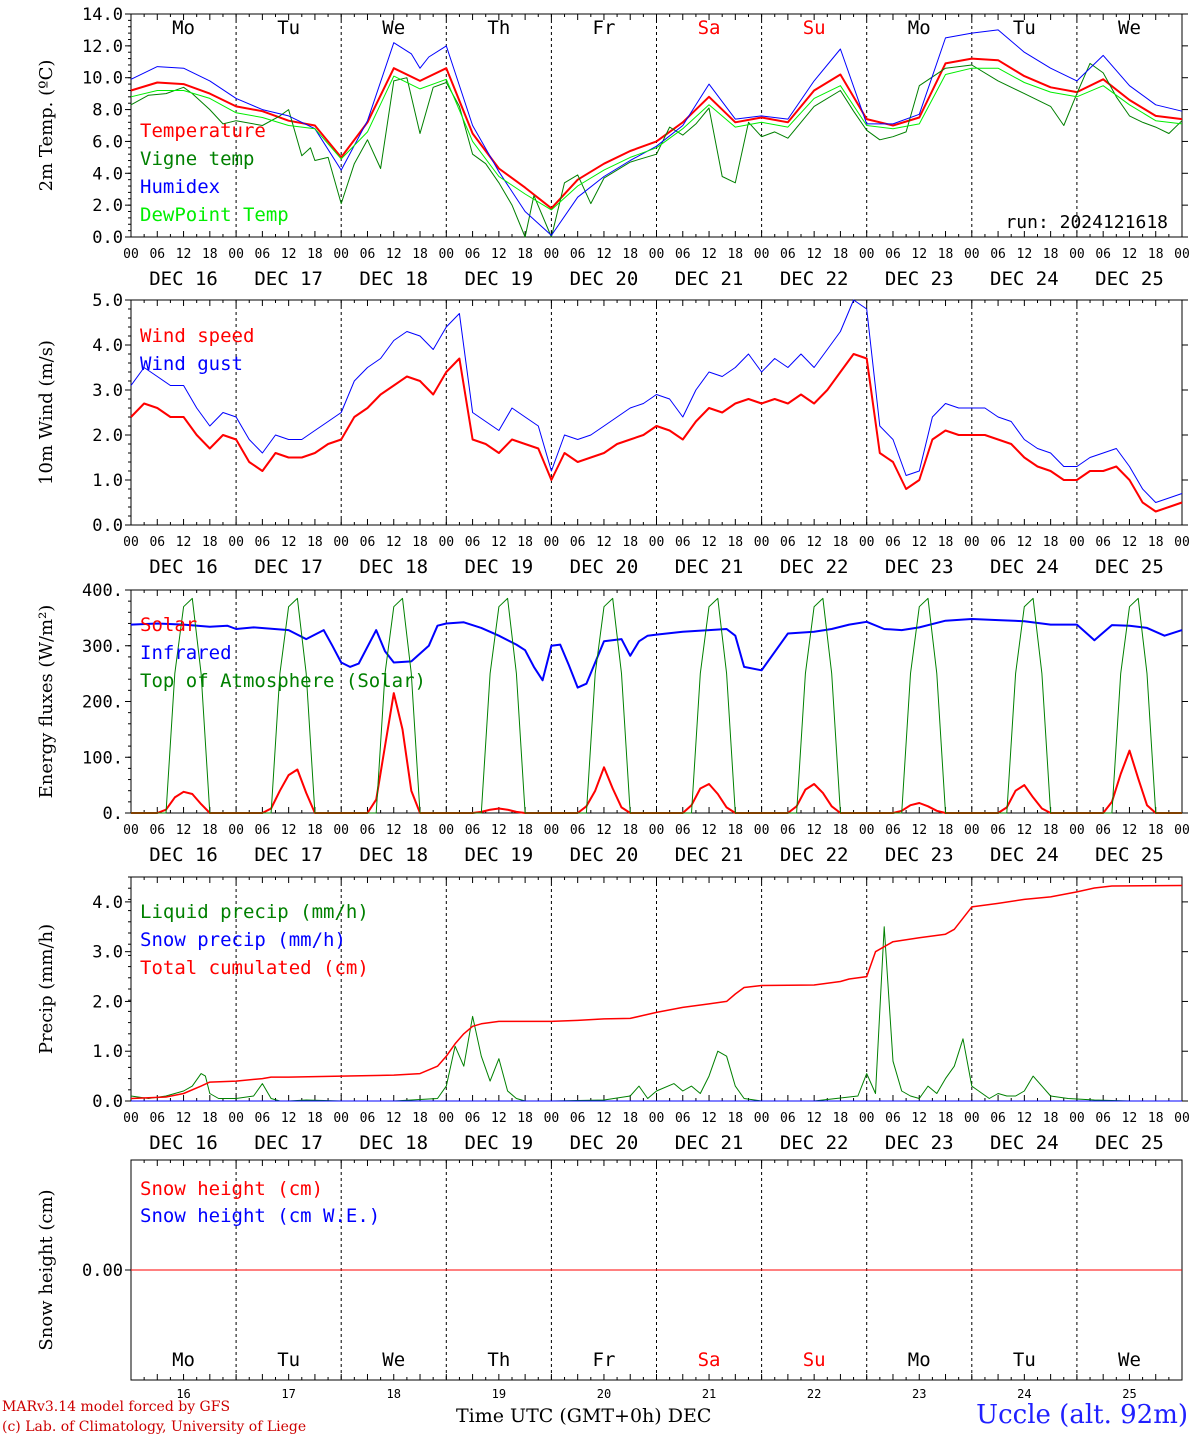 The width and height of the screenshot is (1194, 1440). Describe the element at coordinates (559, 1416) in the screenshot. I see `x-axis-title-text: Time UTC (GMT+0h)` at that location.